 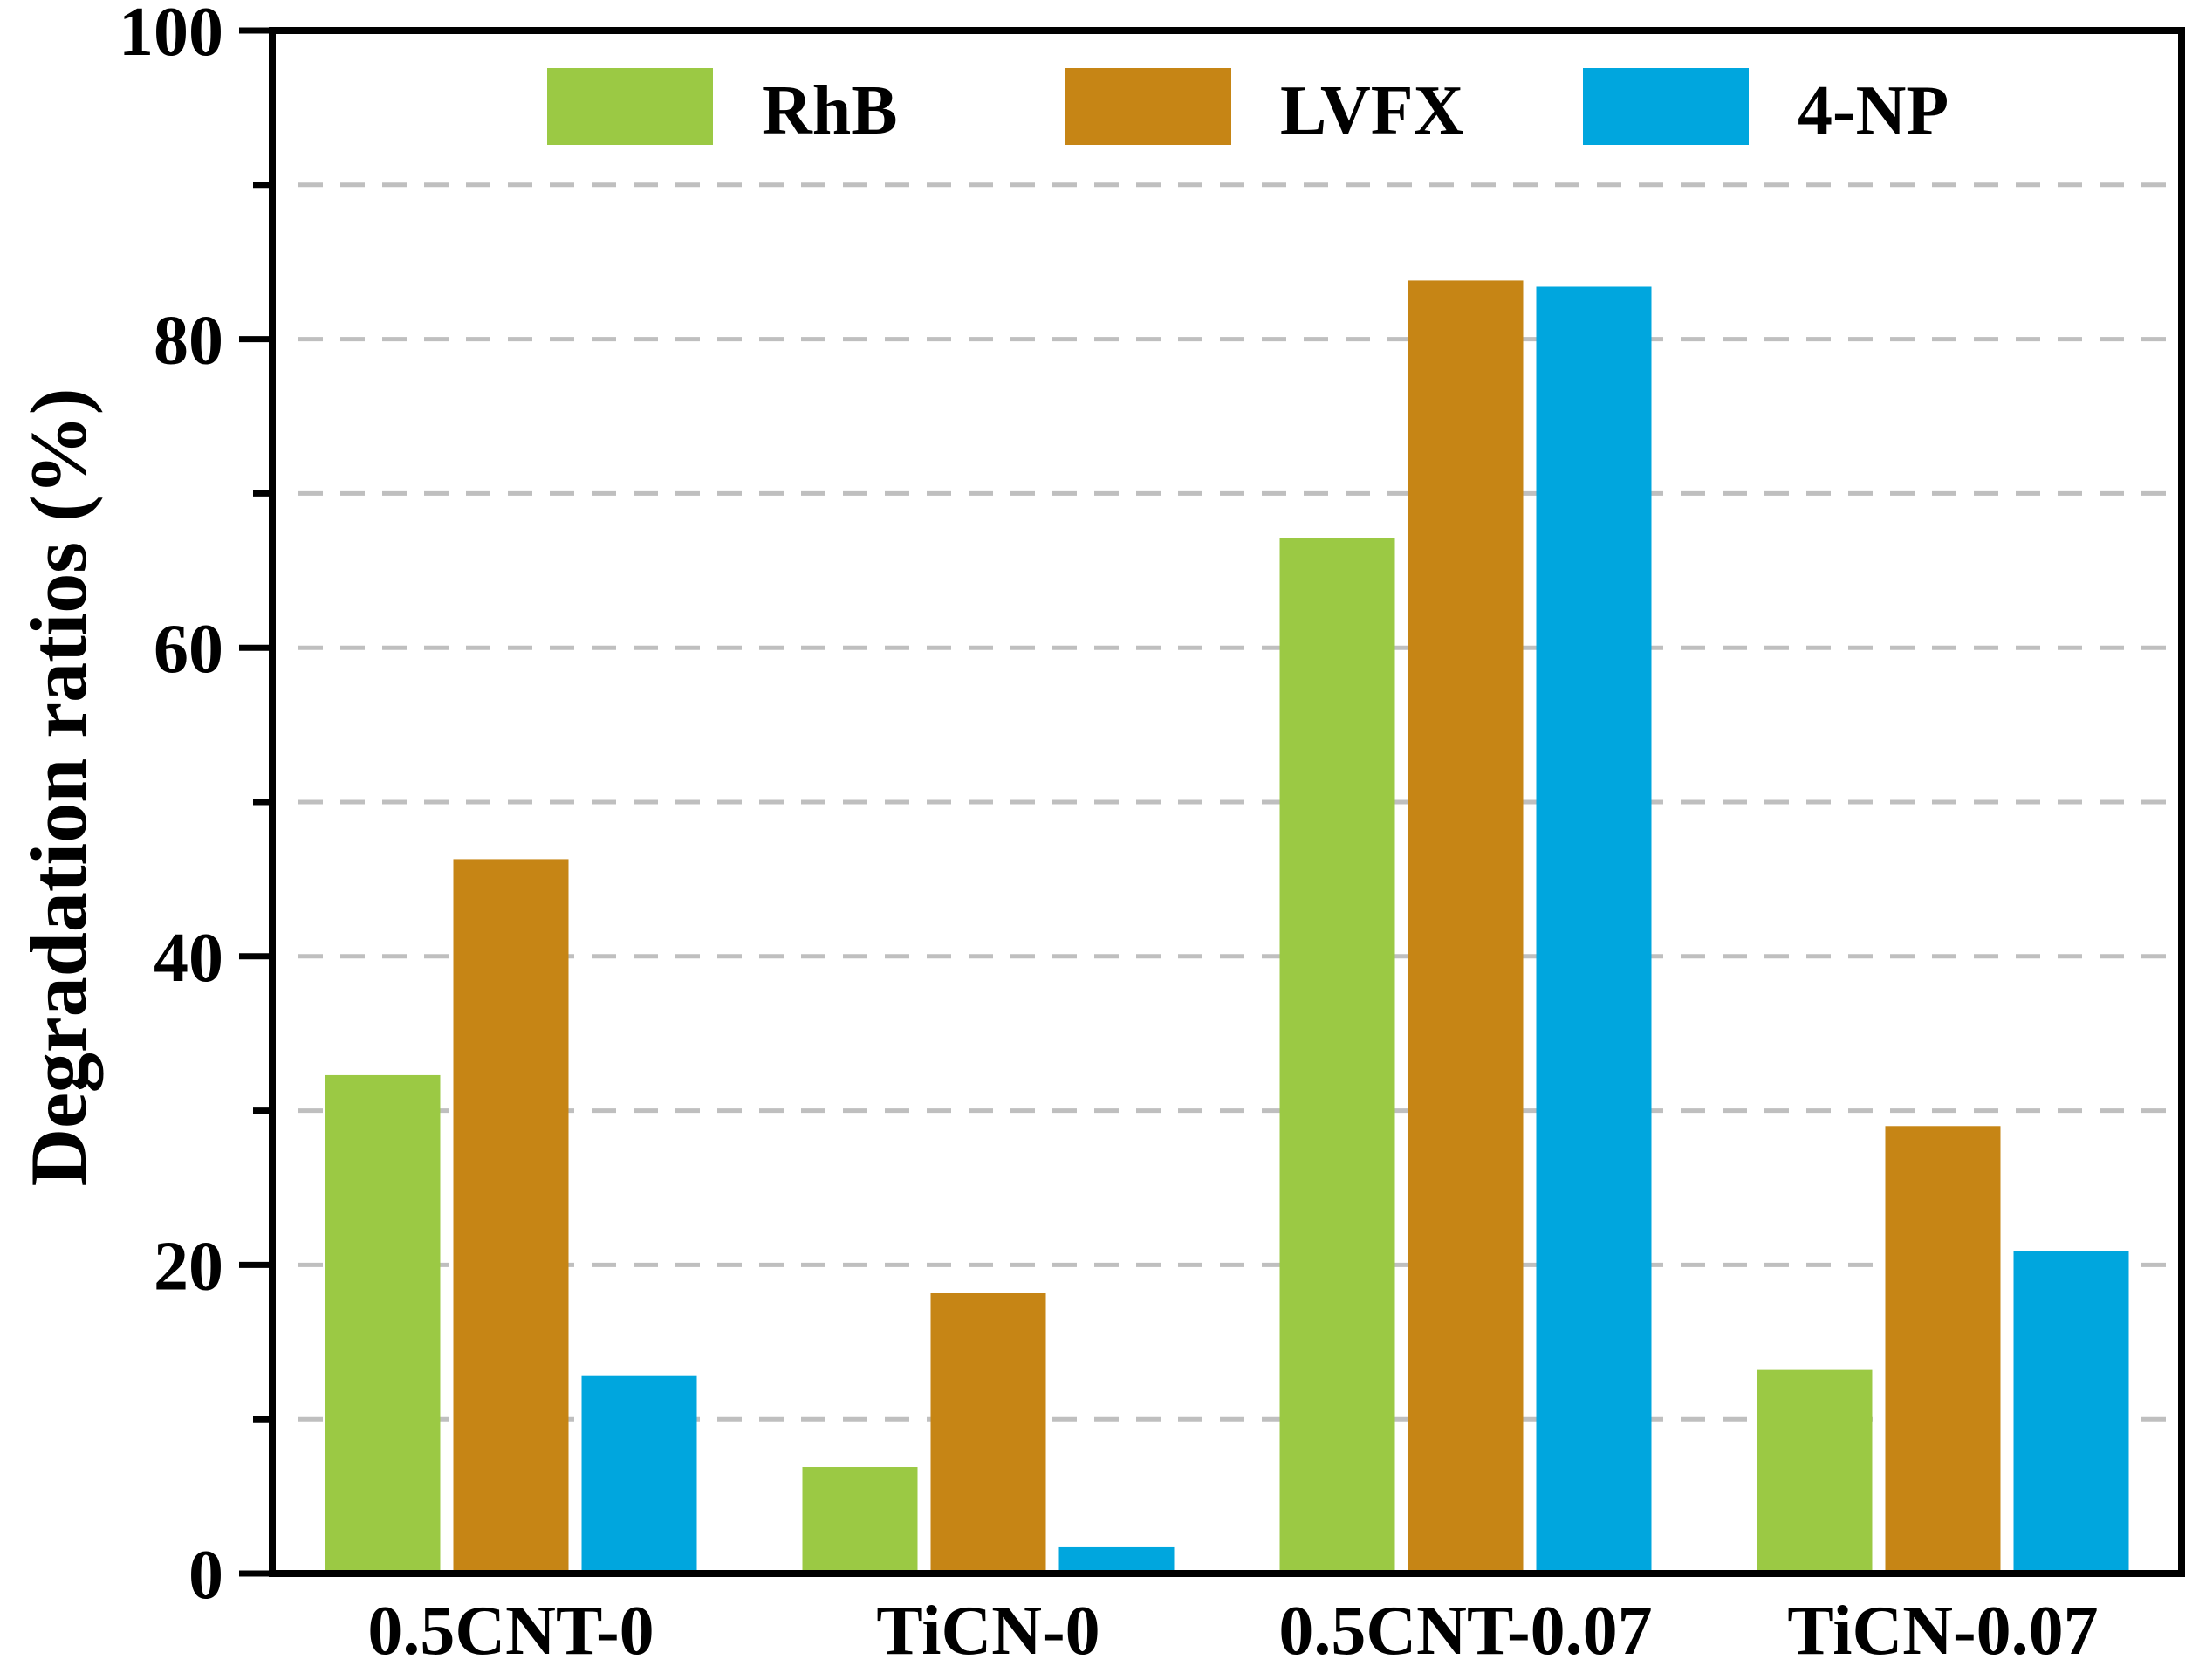 What do you see at coordinates (988, 1631) in the screenshot?
I see `x-tick-label: TiCN-0` at bounding box center [988, 1631].